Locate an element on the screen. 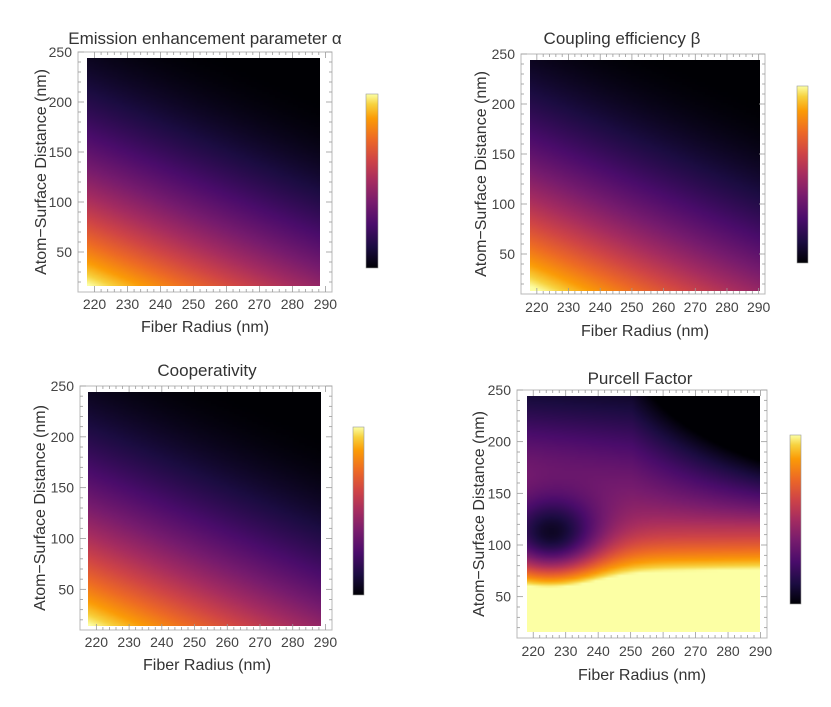 The width and height of the screenshot is (831, 707). chart-title: Cooperativity is located at coordinates (207, 370).